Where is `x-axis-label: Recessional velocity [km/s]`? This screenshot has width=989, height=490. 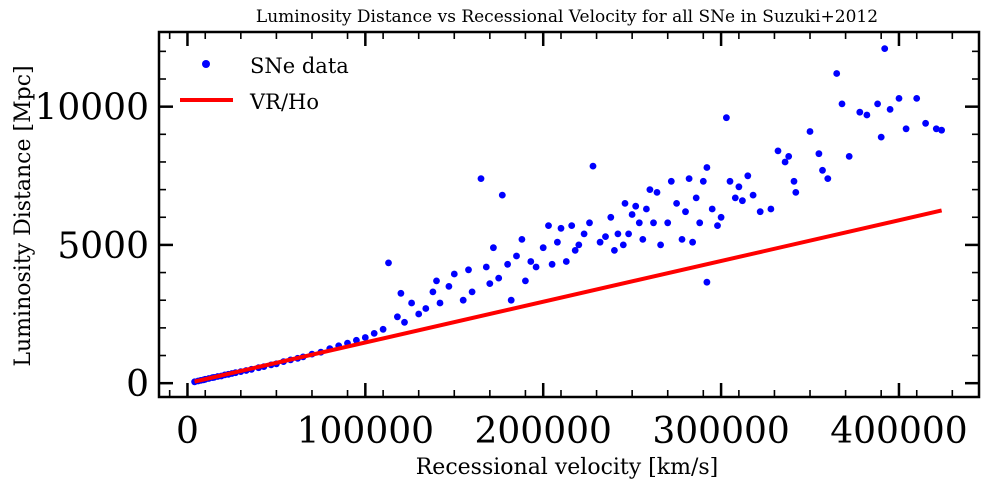 x-axis-label: Recessional velocity [km/s] is located at coordinates (567, 467).